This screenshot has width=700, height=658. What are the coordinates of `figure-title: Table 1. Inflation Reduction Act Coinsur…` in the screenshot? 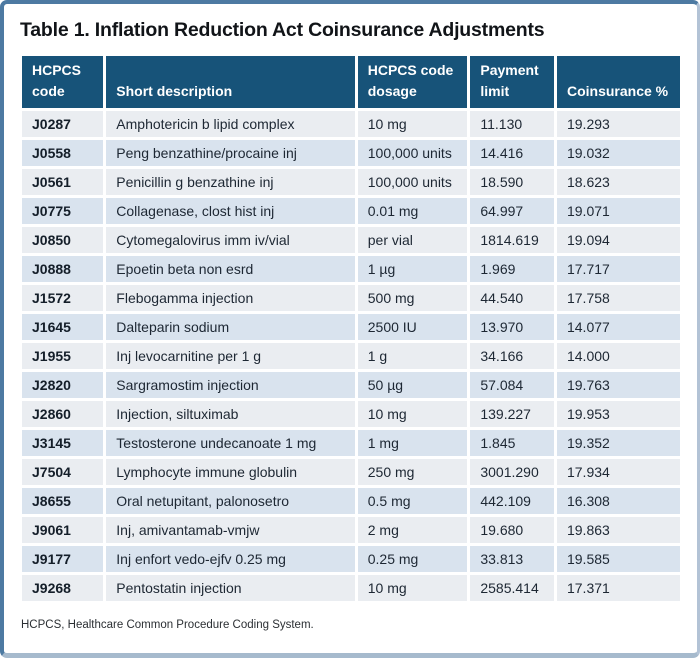 It's located at (282, 30).